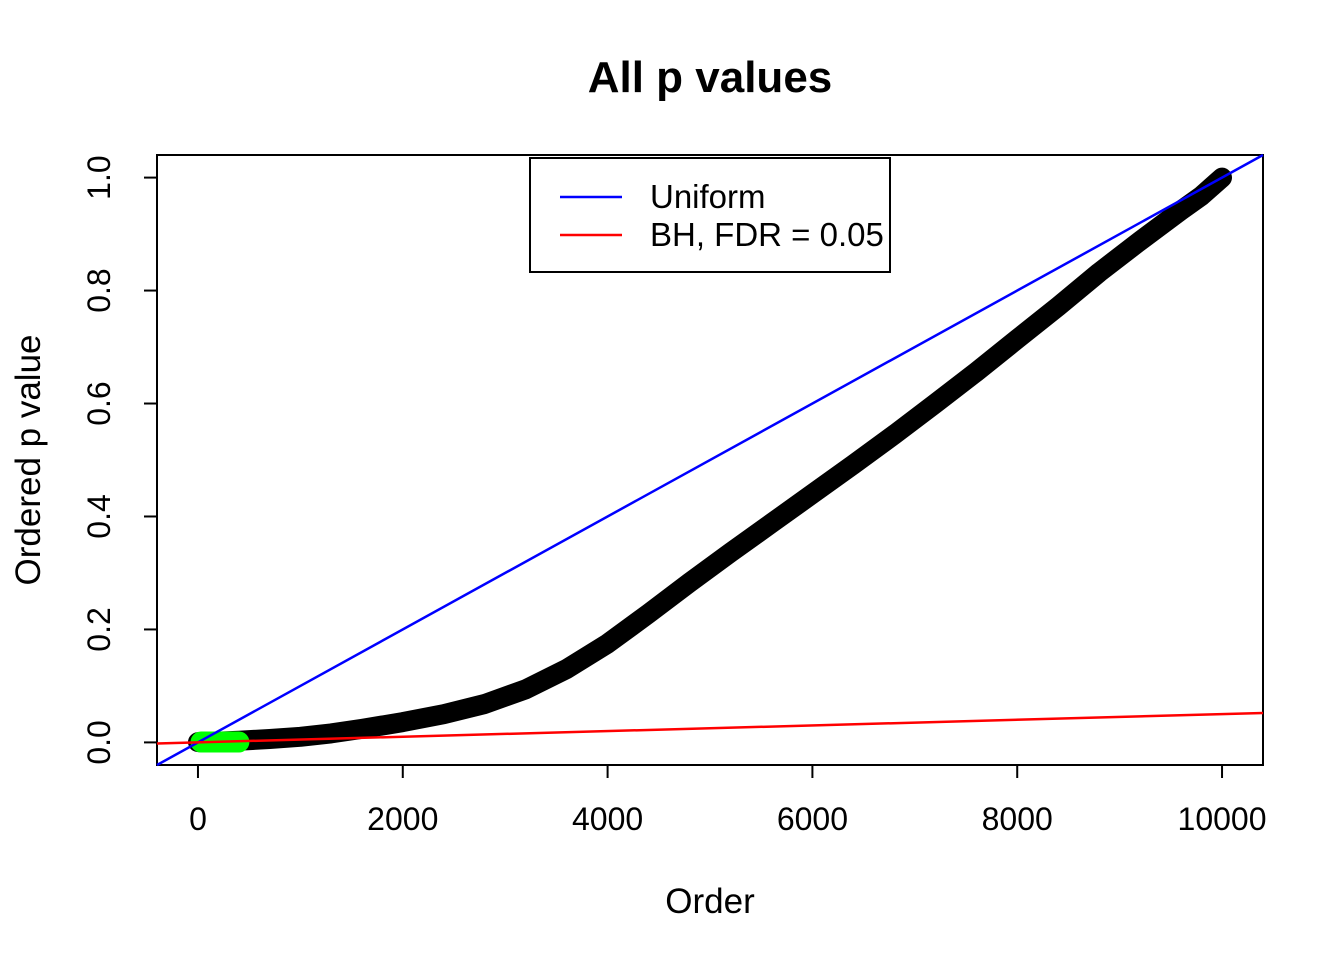 The image size is (1344, 965). I want to click on x-tick-label: 2000, so click(402, 819).